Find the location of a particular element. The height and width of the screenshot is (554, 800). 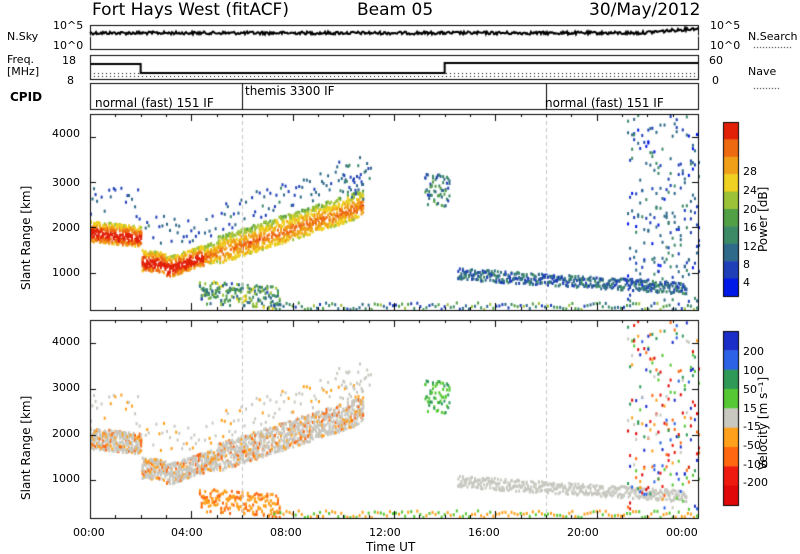

power-cbar-8: 8 is located at coordinates (746, 264).